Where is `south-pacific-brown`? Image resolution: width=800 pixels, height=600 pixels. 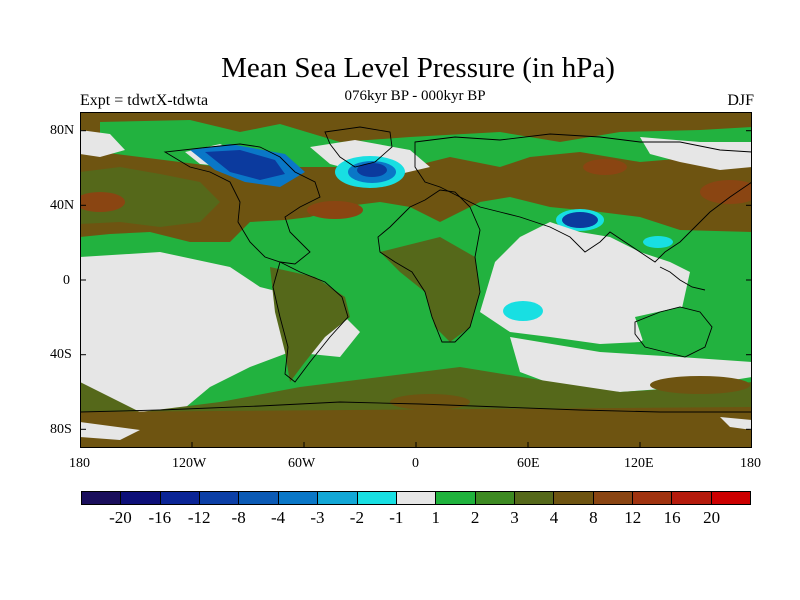 south-pacific-brown is located at coordinates (430, 402).